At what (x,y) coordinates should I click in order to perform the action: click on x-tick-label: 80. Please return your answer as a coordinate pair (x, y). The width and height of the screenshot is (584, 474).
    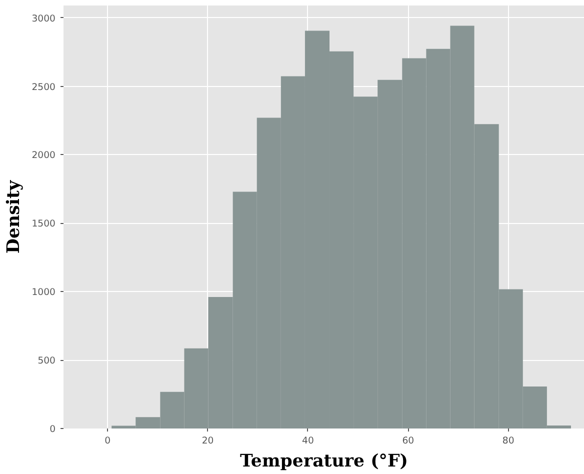
    Looking at the image, I should click on (508, 441).